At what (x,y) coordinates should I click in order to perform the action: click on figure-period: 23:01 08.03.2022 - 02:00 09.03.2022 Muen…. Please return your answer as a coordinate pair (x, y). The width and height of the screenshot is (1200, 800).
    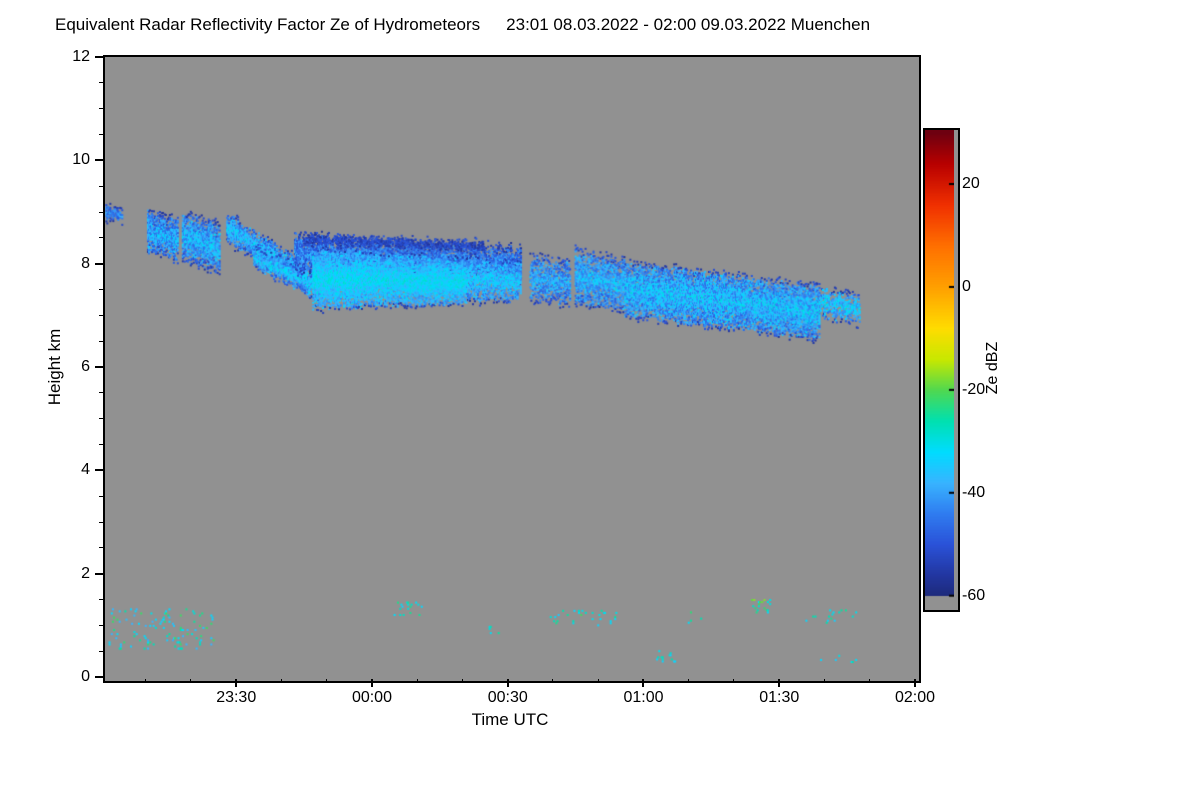
    Looking at the image, I should click on (688, 24).